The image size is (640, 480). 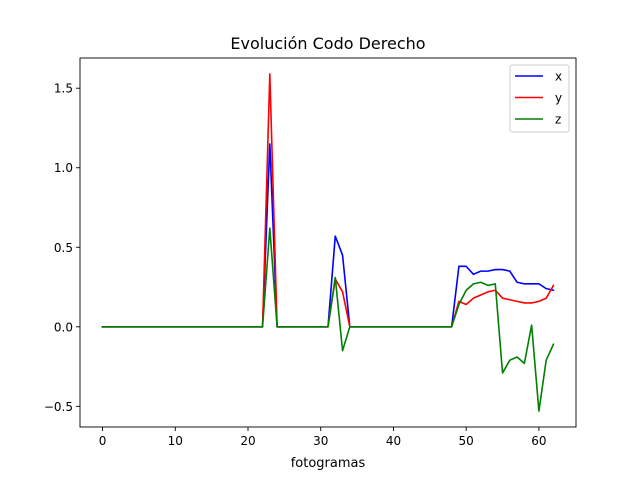 I want to click on y-tick-label: 0.5, so click(x=63, y=248).